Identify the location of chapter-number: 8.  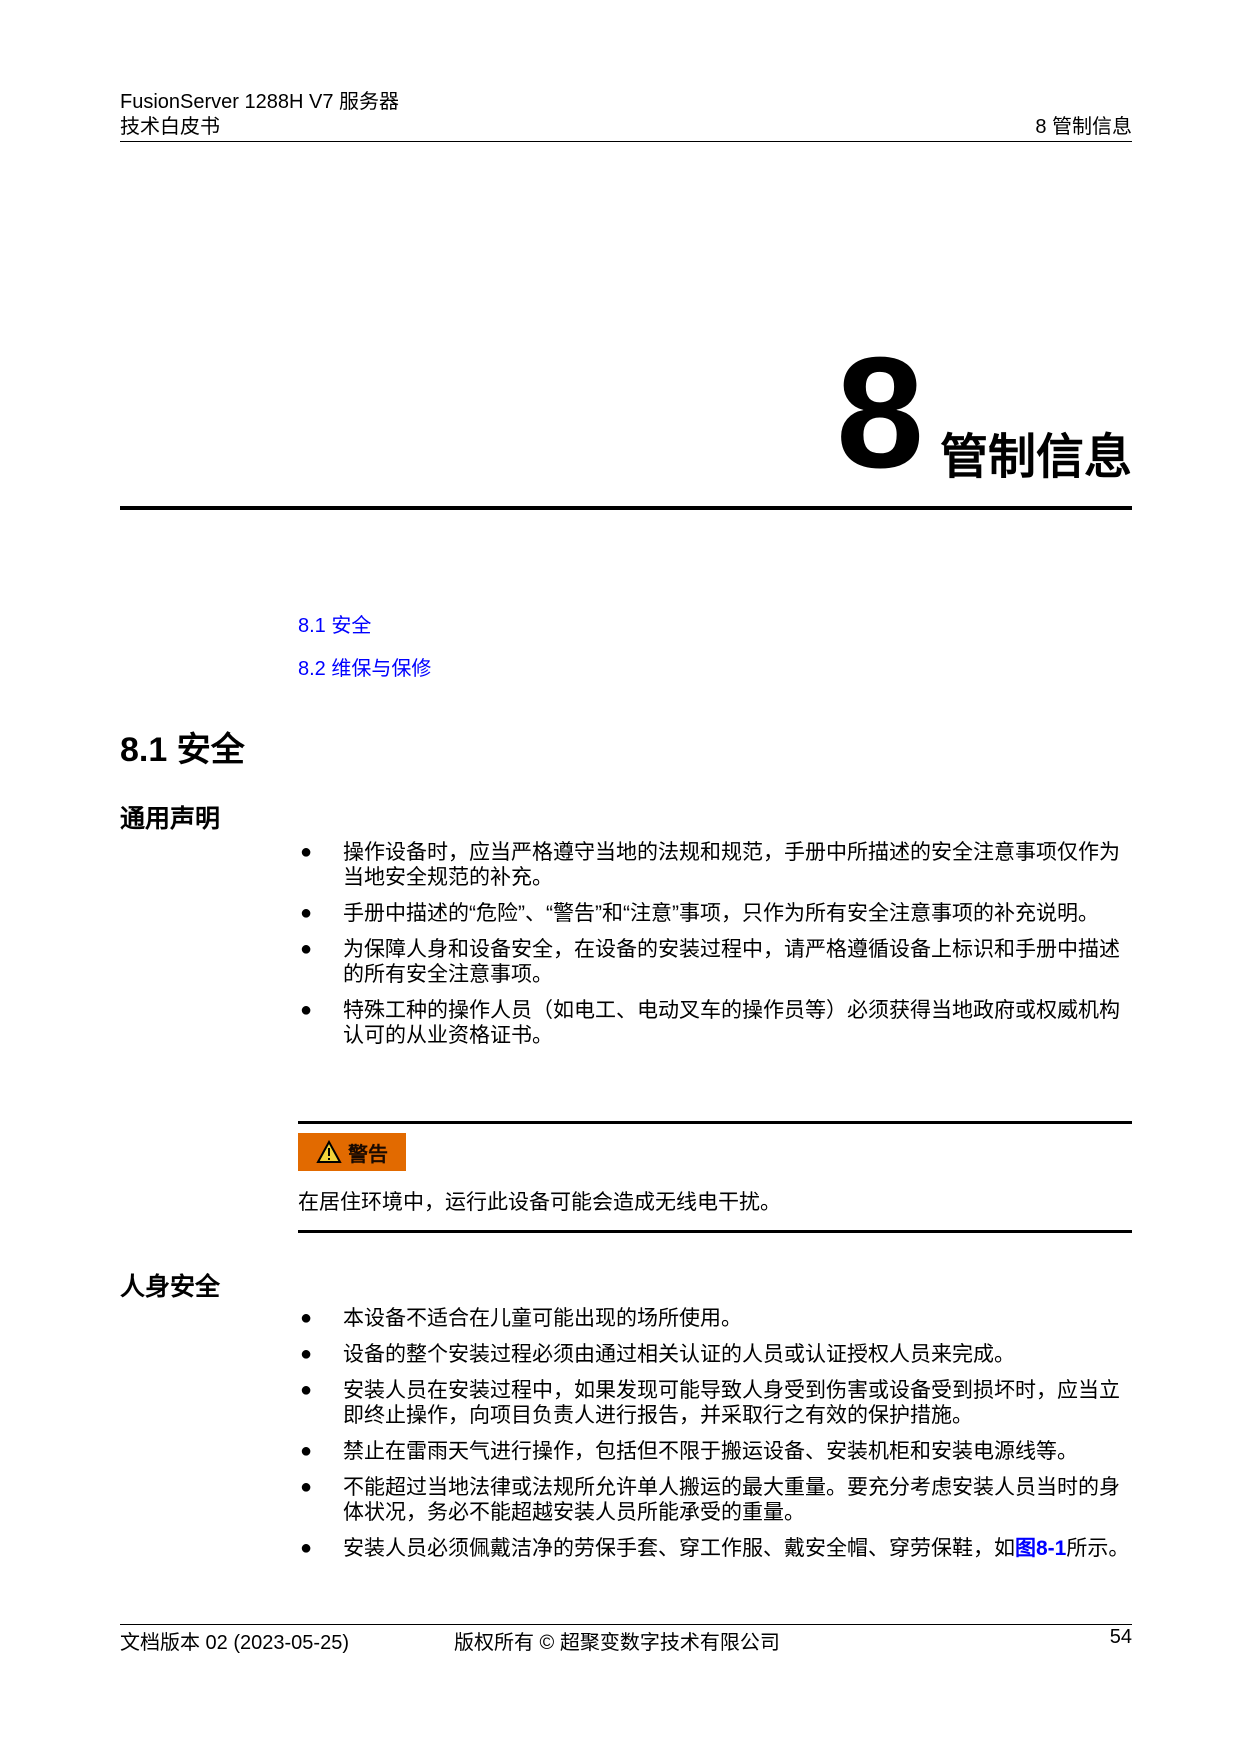
(880, 413).